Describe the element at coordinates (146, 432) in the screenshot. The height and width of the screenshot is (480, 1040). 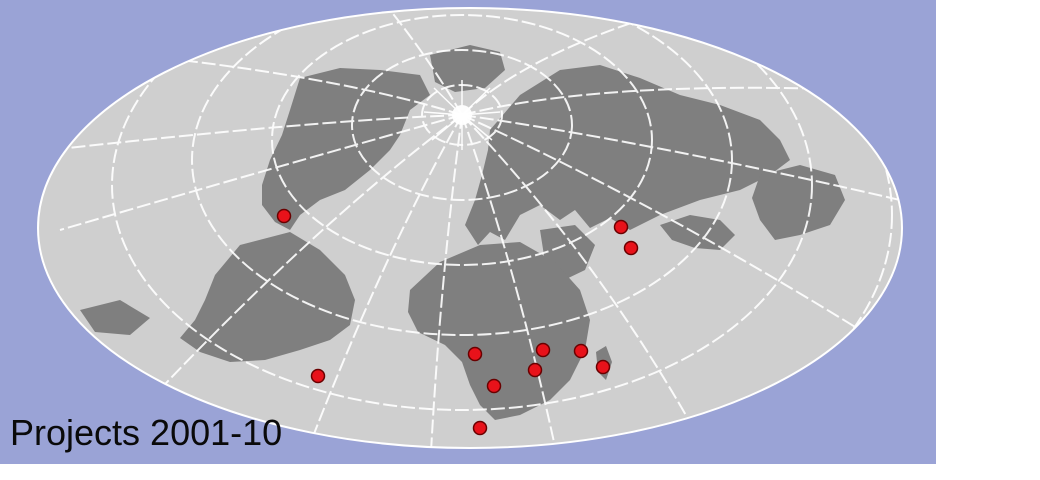
I see `map-title: Projects 2001-10` at that location.